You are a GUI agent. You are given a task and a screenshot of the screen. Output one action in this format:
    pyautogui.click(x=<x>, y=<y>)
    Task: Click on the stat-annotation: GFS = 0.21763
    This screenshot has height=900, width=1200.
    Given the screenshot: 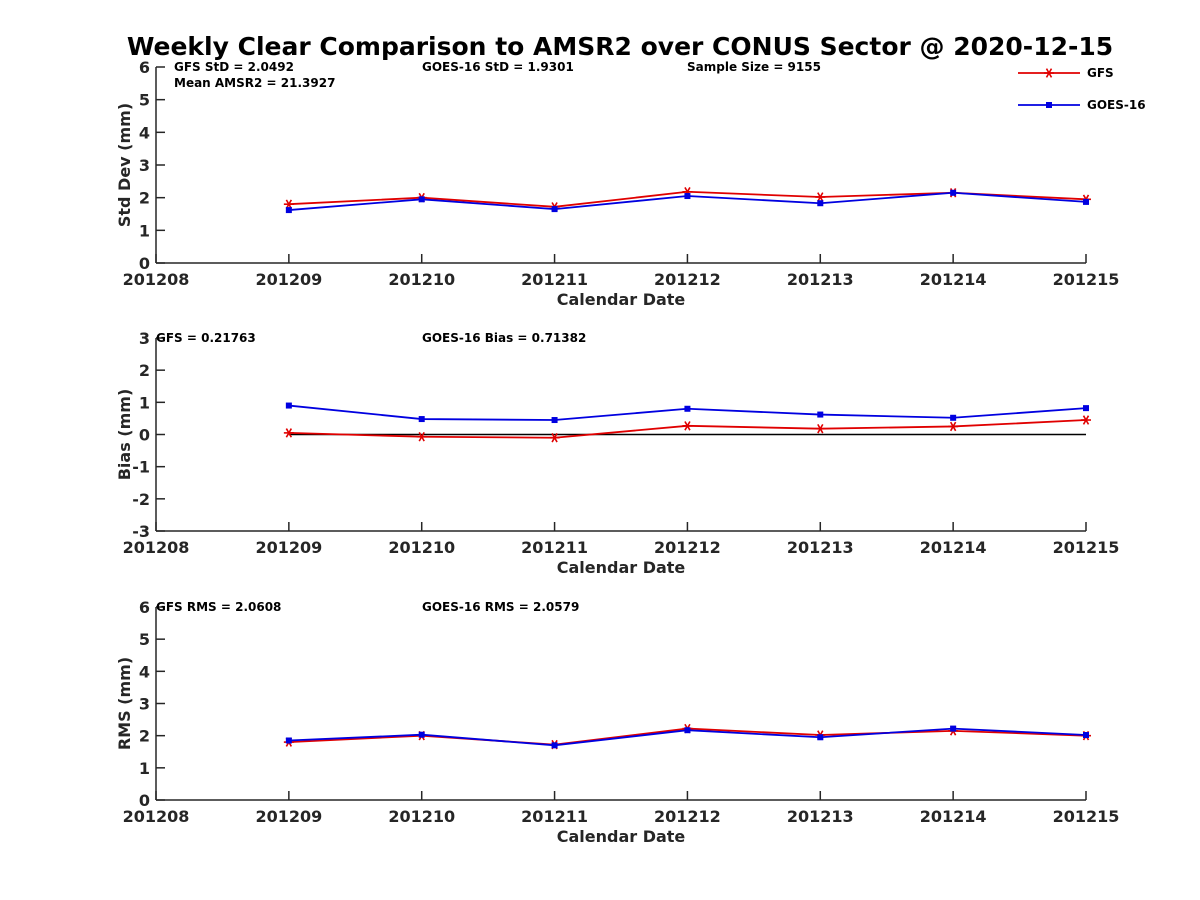 What is the action you would take?
    pyautogui.click(x=206, y=338)
    